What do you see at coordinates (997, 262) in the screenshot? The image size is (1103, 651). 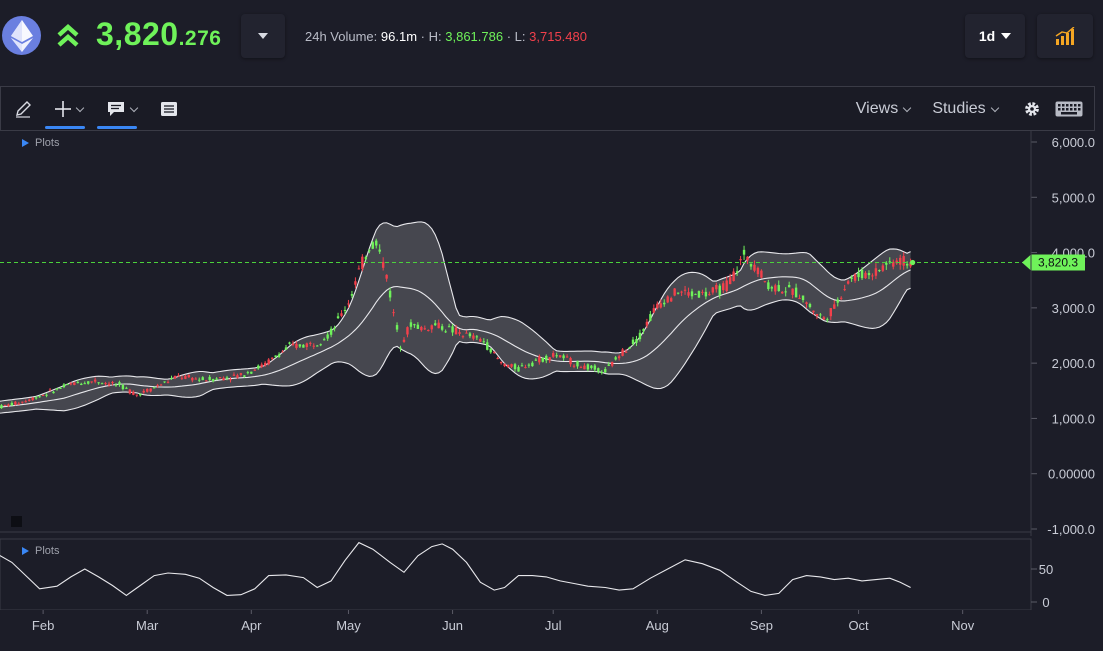 I see `current-price-tag: 3,820.3` at bounding box center [997, 262].